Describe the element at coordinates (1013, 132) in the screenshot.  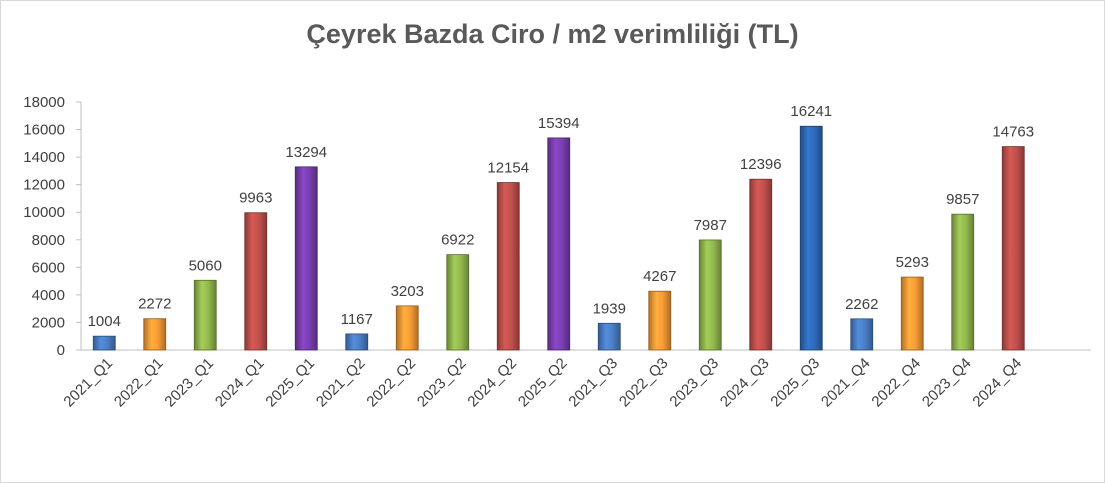
I see `data-label: 14763` at that location.